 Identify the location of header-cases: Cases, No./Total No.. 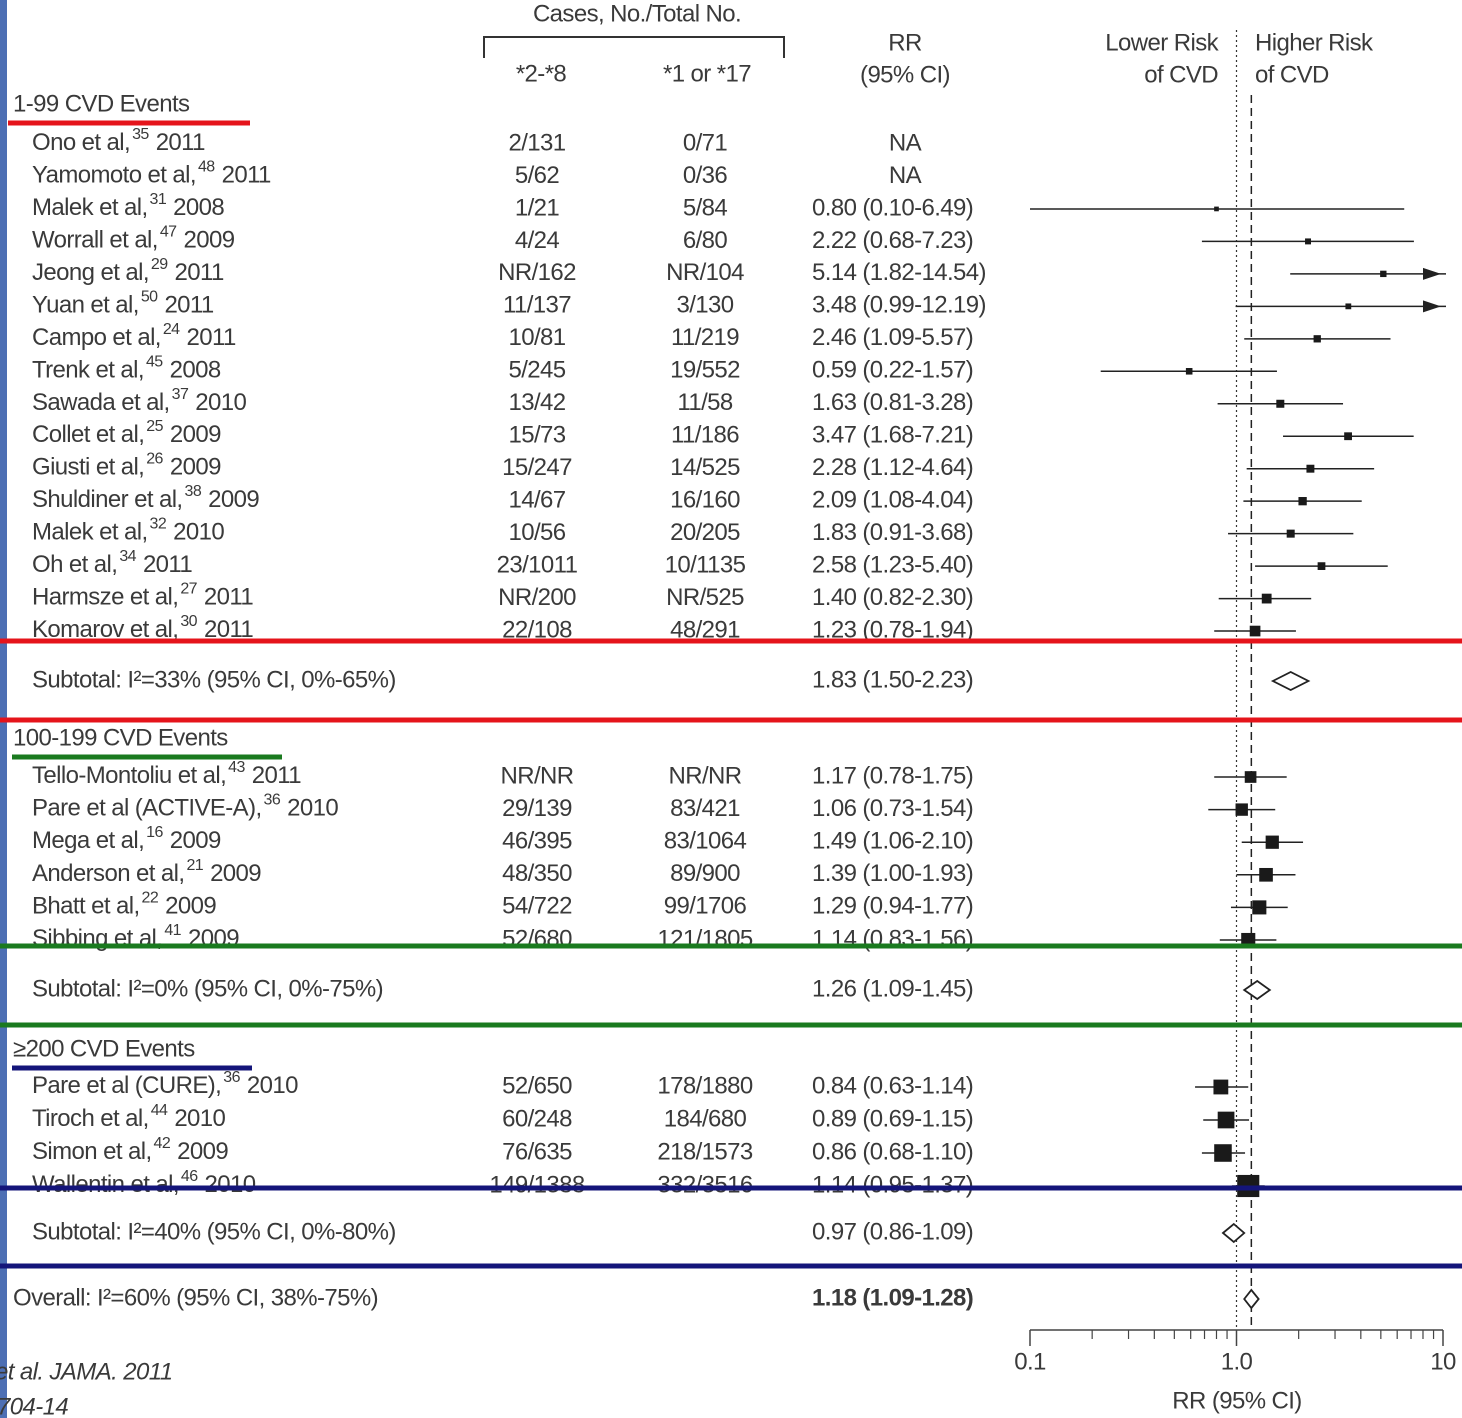
(637, 13).